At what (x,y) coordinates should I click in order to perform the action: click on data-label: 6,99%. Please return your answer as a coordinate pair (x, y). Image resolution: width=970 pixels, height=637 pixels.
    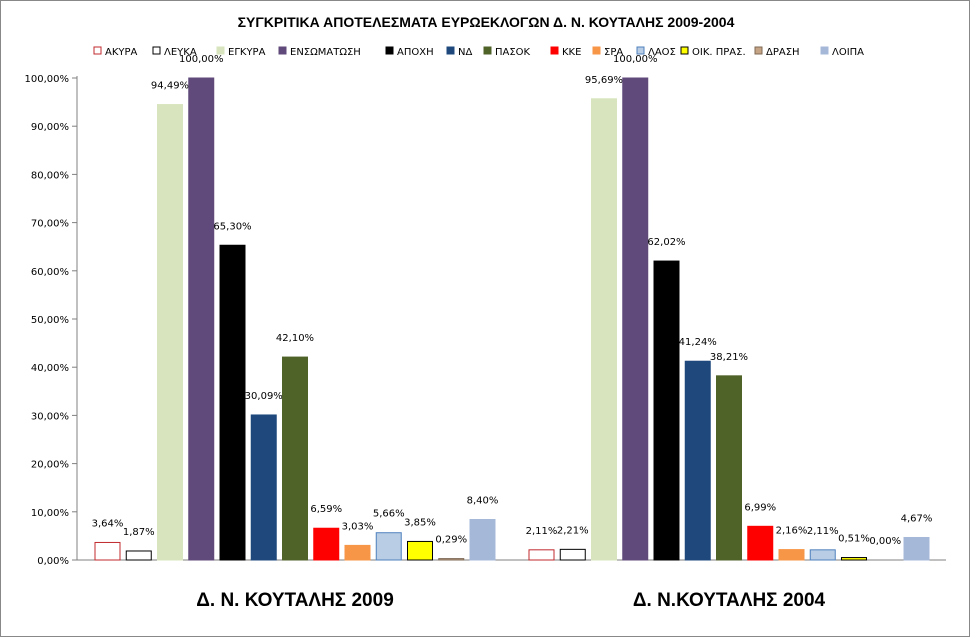
    Looking at the image, I should click on (760, 507).